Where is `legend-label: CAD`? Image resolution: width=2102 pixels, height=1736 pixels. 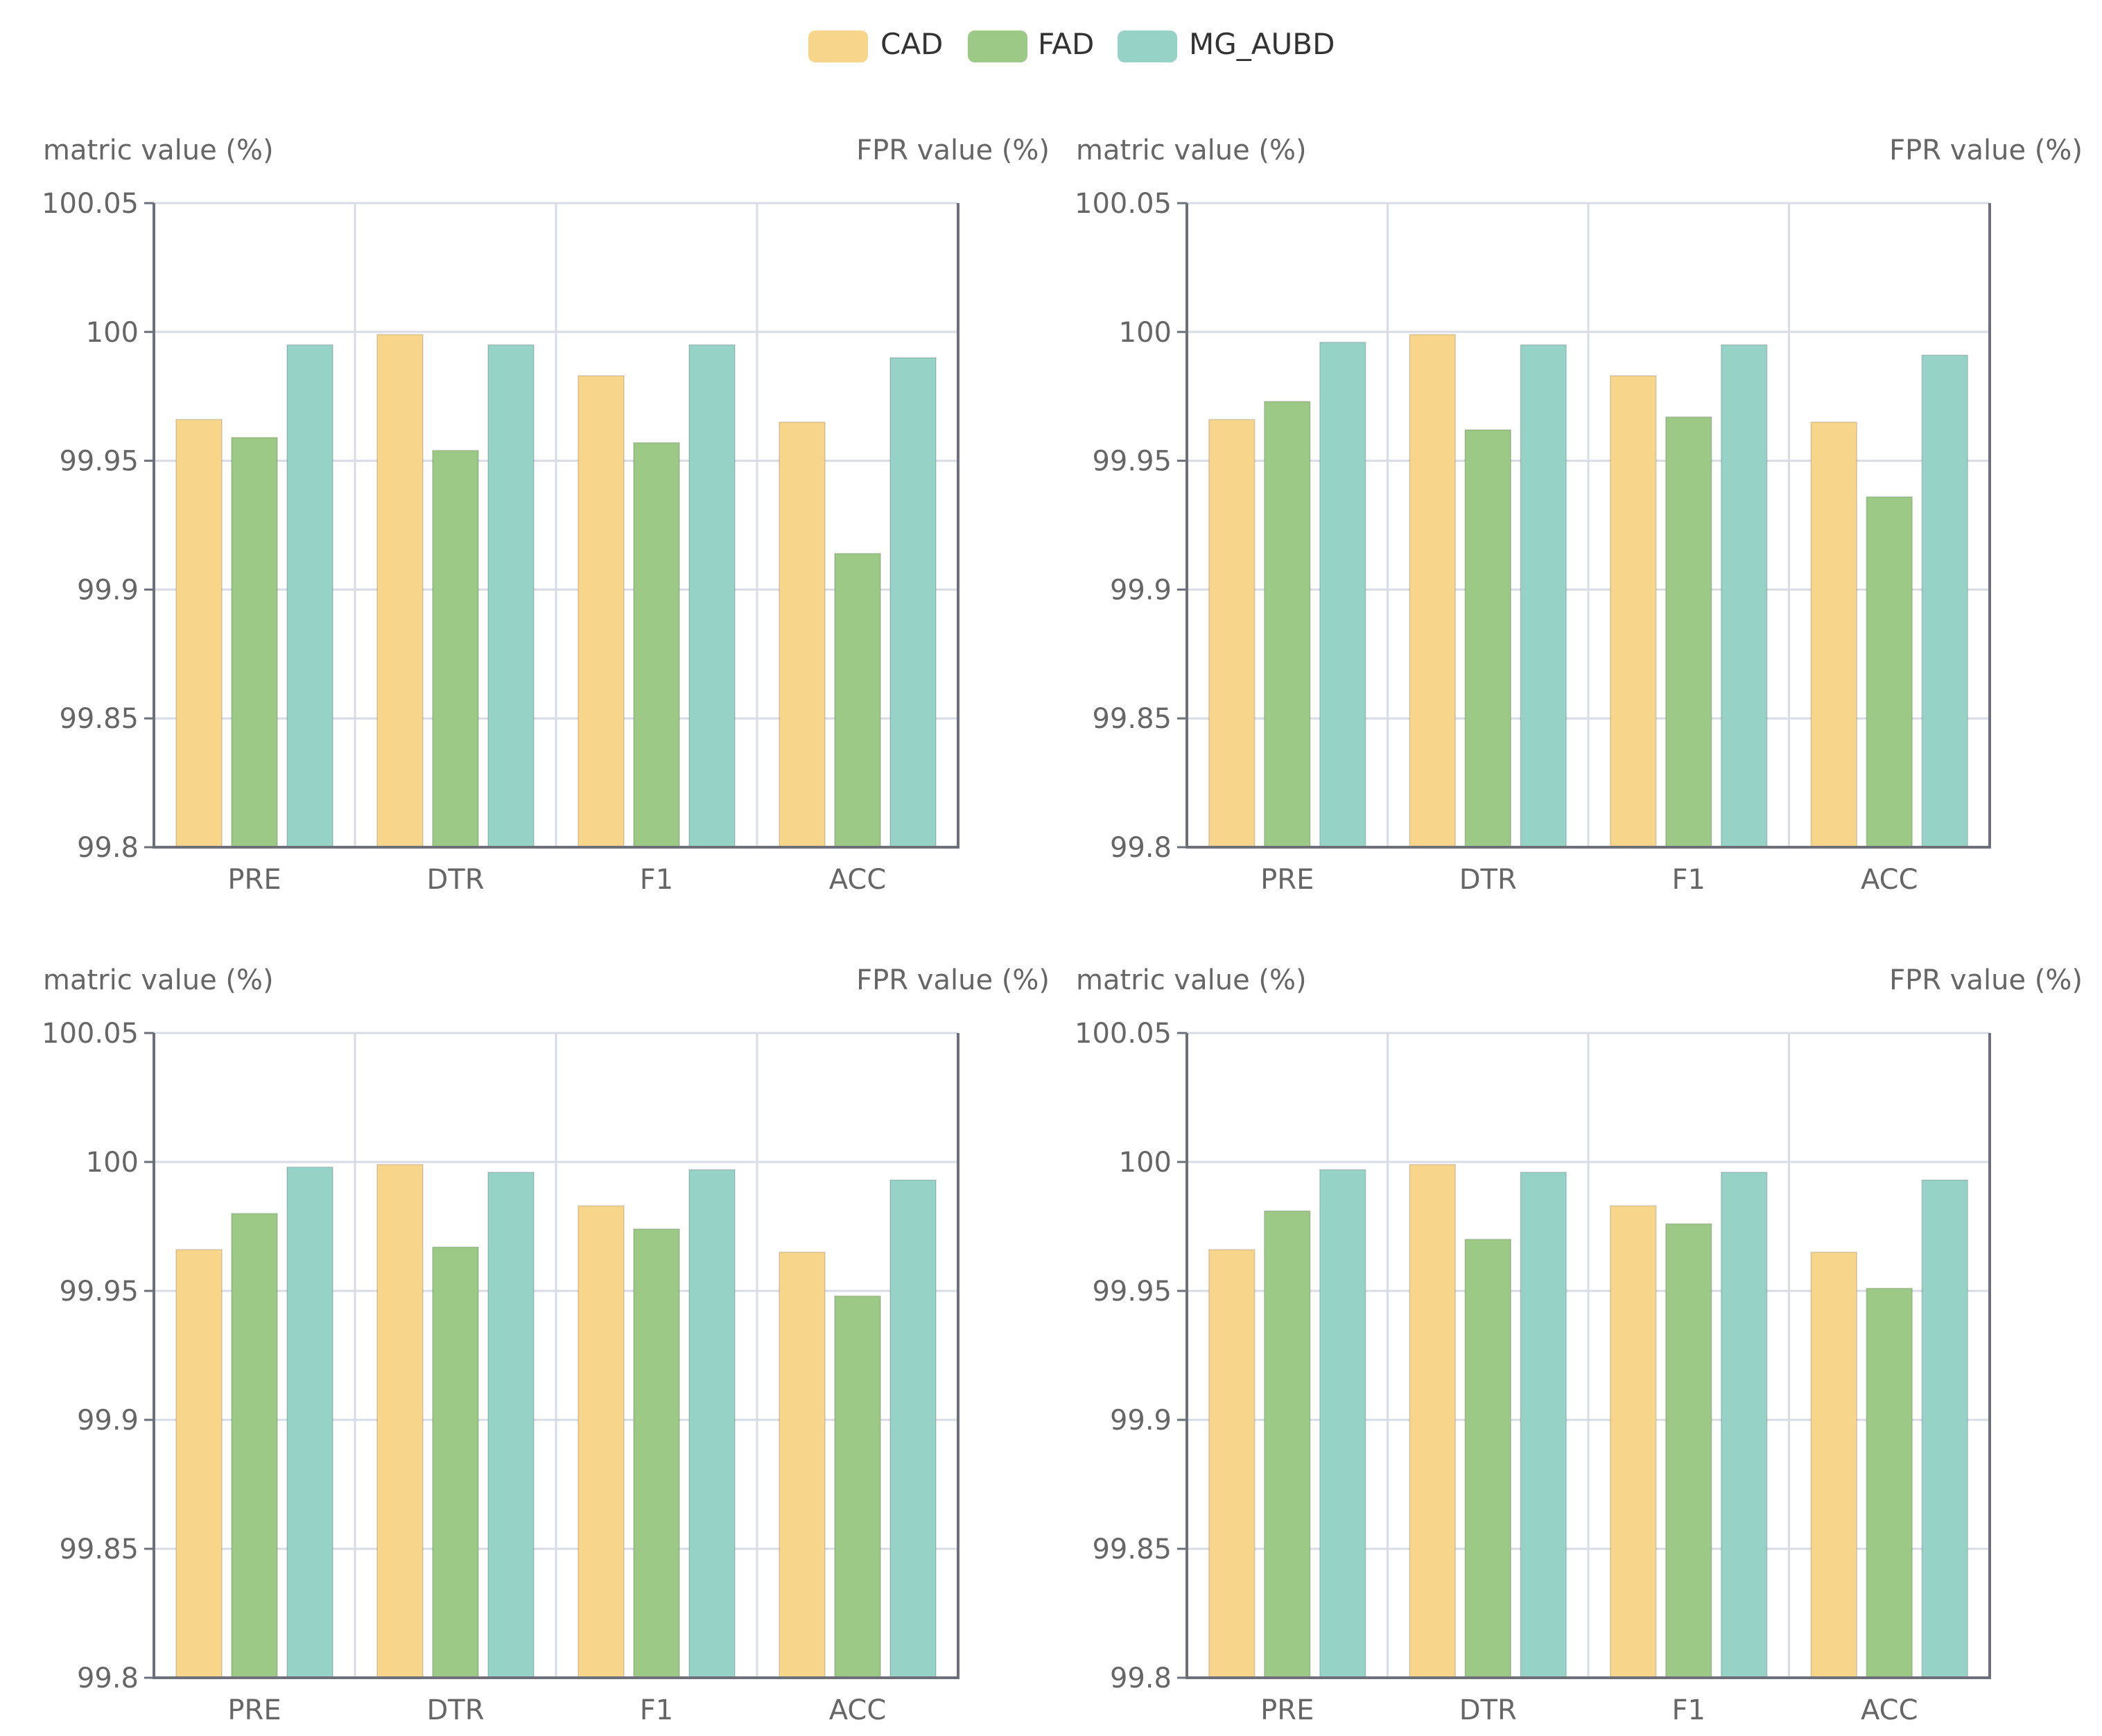 legend-label: CAD is located at coordinates (912, 44).